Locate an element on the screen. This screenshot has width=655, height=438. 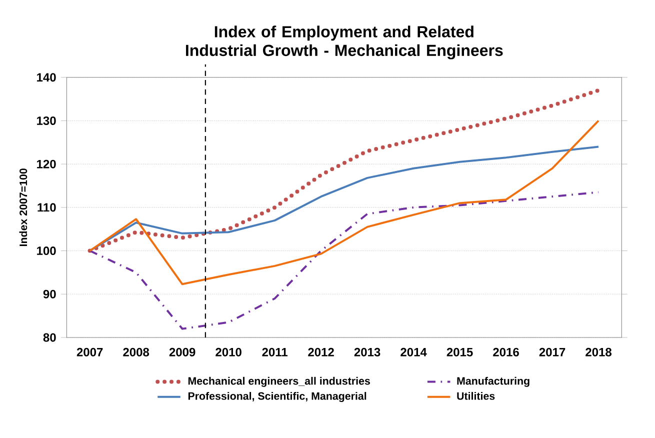
x-tick-label: 2007 is located at coordinates (89, 352).